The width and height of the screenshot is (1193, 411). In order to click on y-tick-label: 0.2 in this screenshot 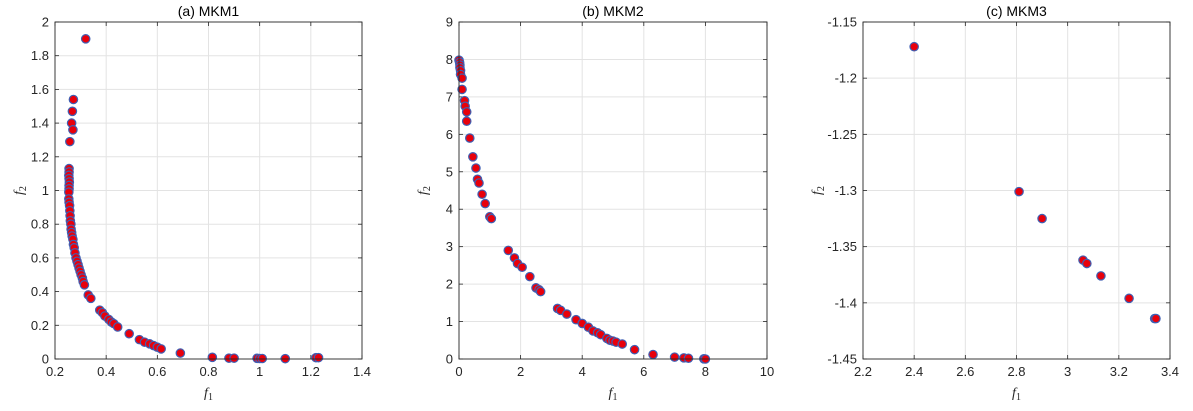, I will do `click(40, 325)`.